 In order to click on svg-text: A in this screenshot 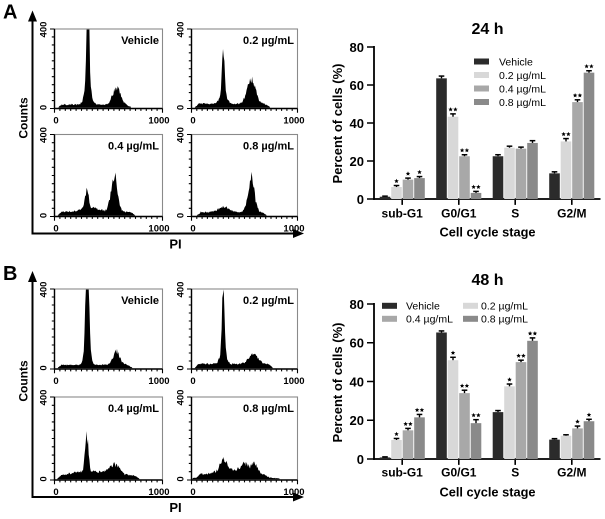, I will do `click(10, 13)`.